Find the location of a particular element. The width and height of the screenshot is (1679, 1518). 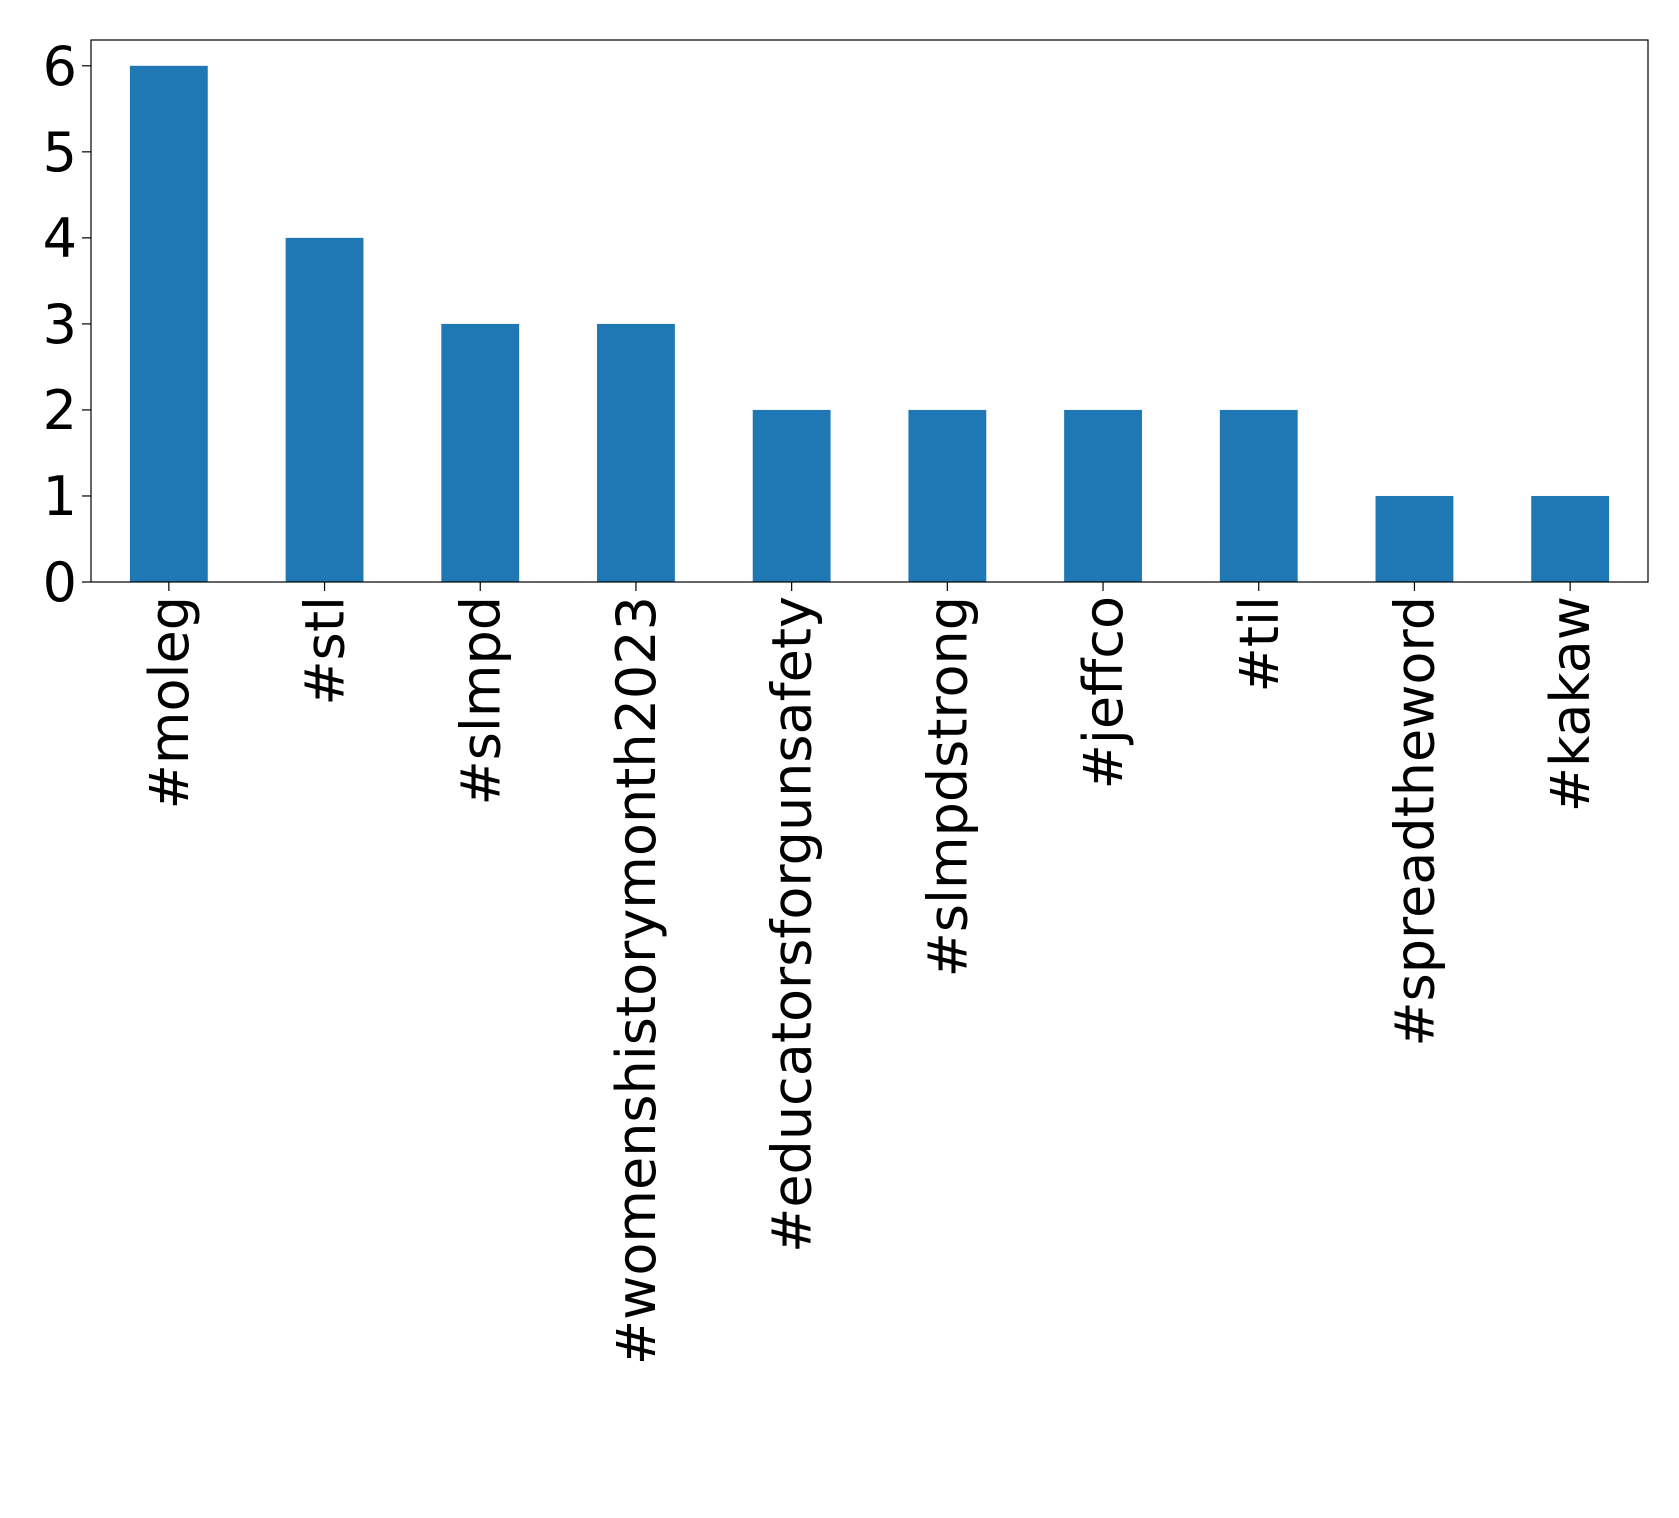

x-tick-label: #spreadtheword is located at coordinates (1414, 821).